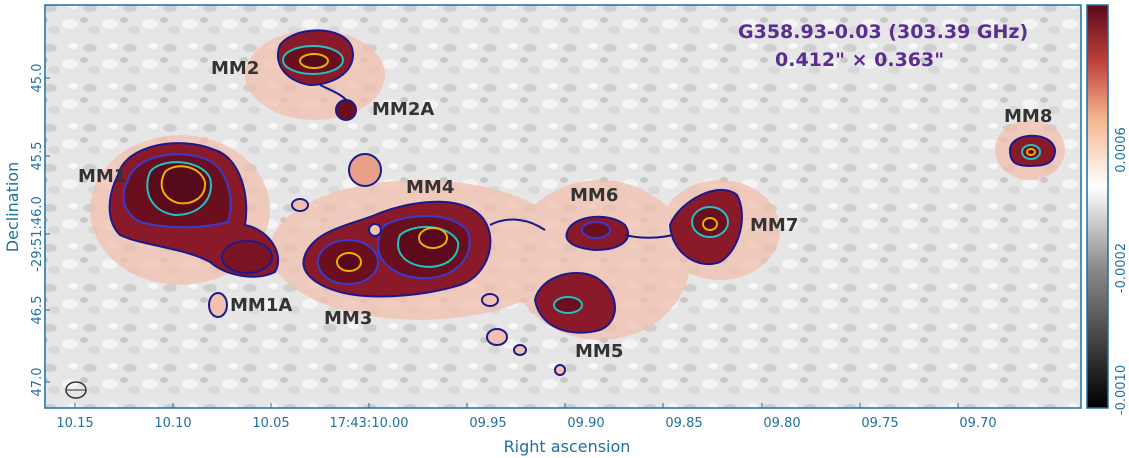  What do you see at coordinates (781, 423) in the screenshot?
I see `x-tick-label: 09.80` at bounding box center [781, 423].